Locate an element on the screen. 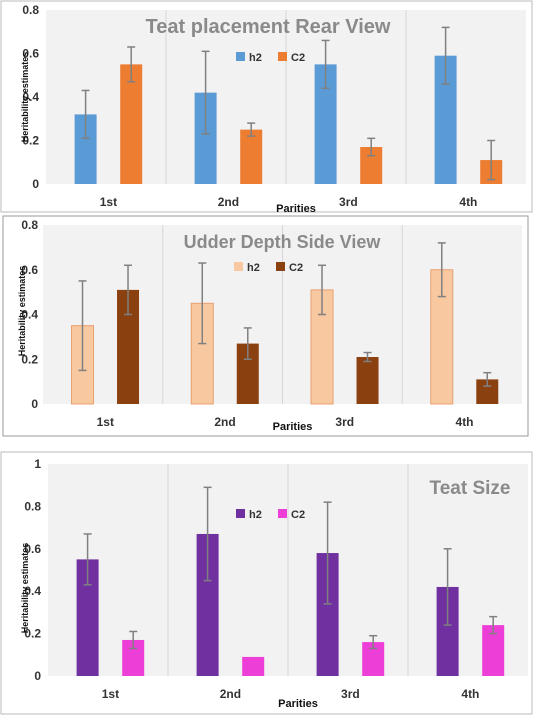 The image size is (533, 715). chart-title: Teat placement Rear View is located at coordinates (268, 27).